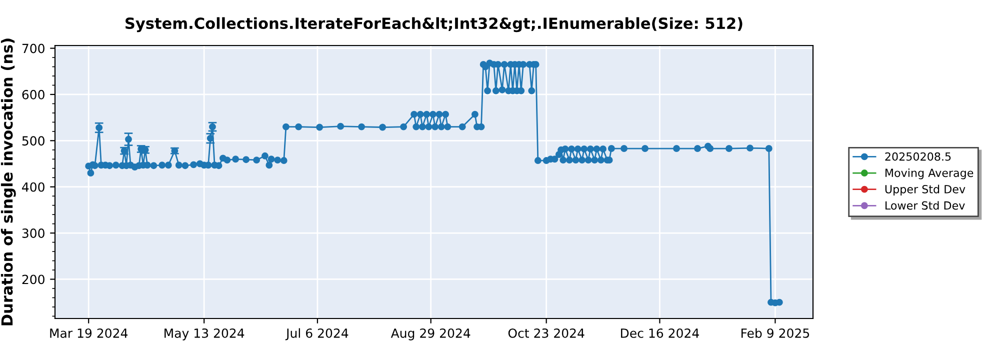 The width and height of the screenshot is (1000, 350). Describe the element at coordinates (33, 279) in the screenshot. I see `y-tick-label: 200` at that location.